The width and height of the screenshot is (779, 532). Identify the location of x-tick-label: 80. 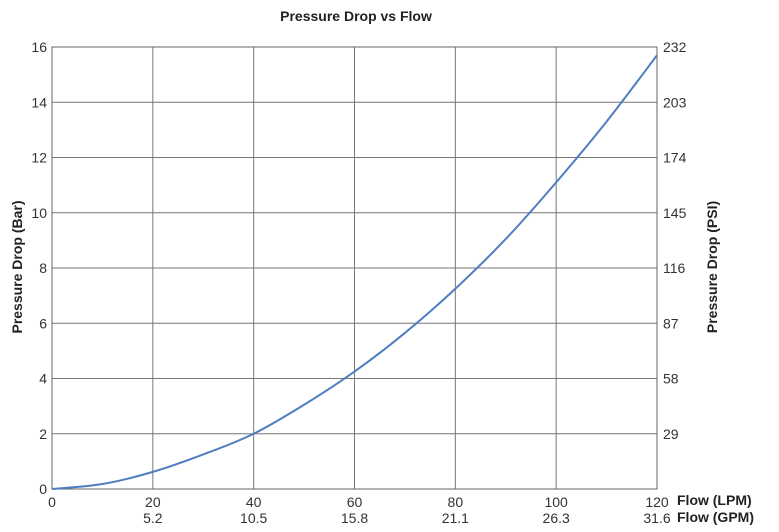
(456, 502).